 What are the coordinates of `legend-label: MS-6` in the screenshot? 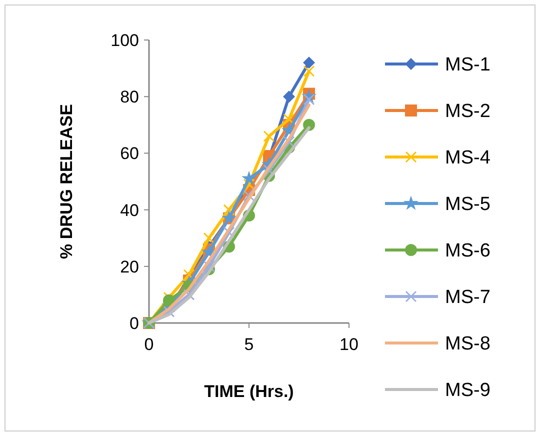 It's located at (467, 251).